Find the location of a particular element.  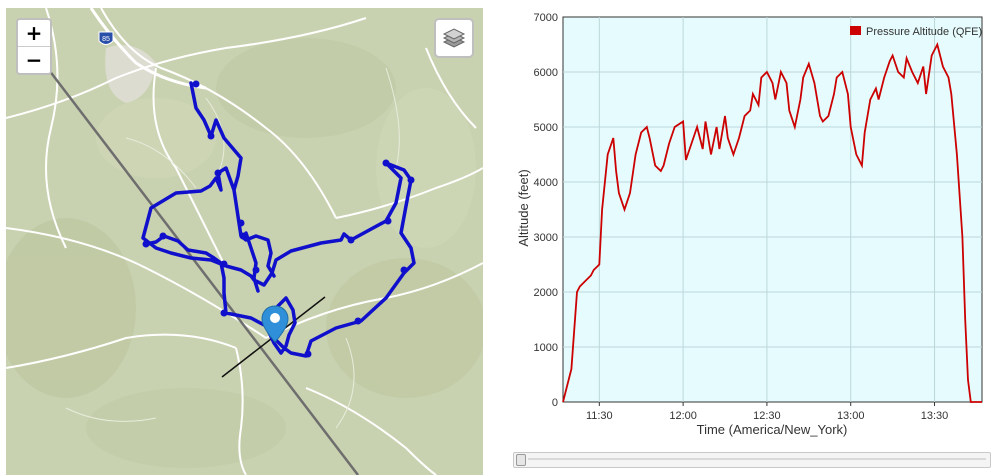

zoom-control: + − is located at coordinates (34, 46).